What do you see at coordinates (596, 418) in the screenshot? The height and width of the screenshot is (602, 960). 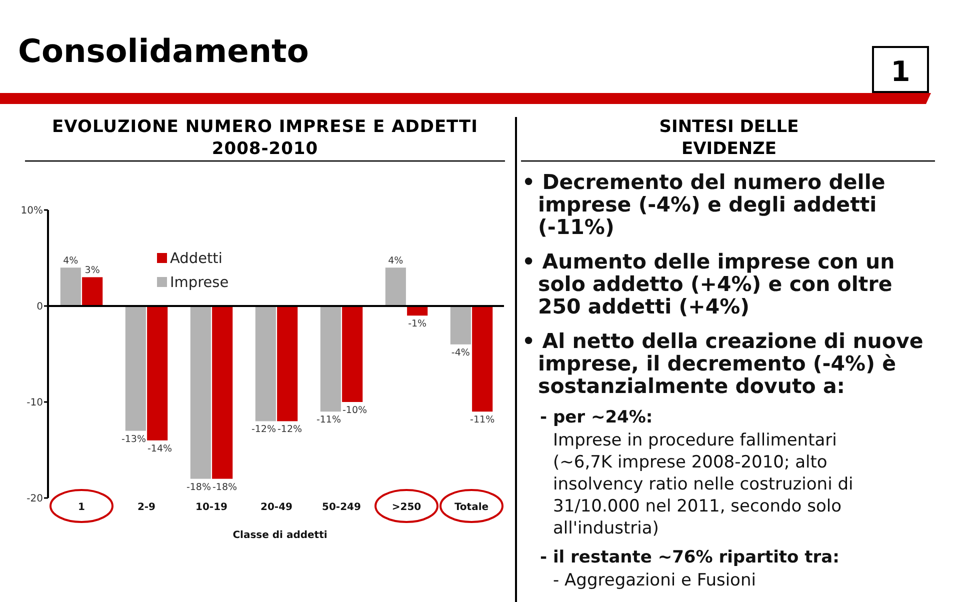 I see `text: - per ~24%:` at bounding box center [596, 418].